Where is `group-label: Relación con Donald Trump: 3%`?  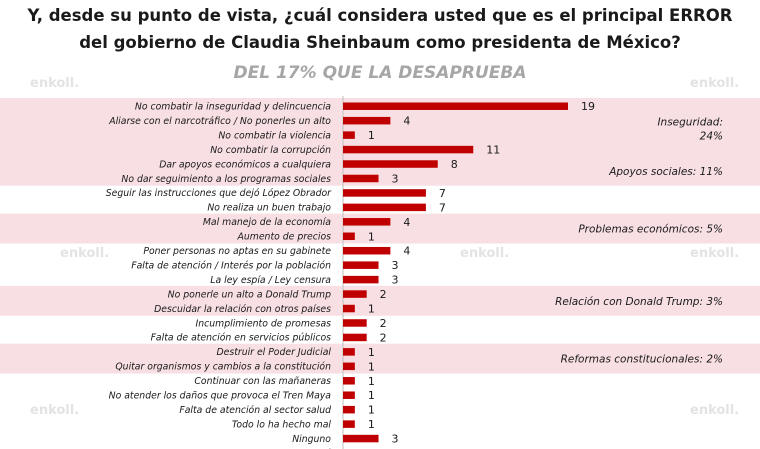
group-label: Relación con Donald Trump: 3% is located at coordinates (639, 302).